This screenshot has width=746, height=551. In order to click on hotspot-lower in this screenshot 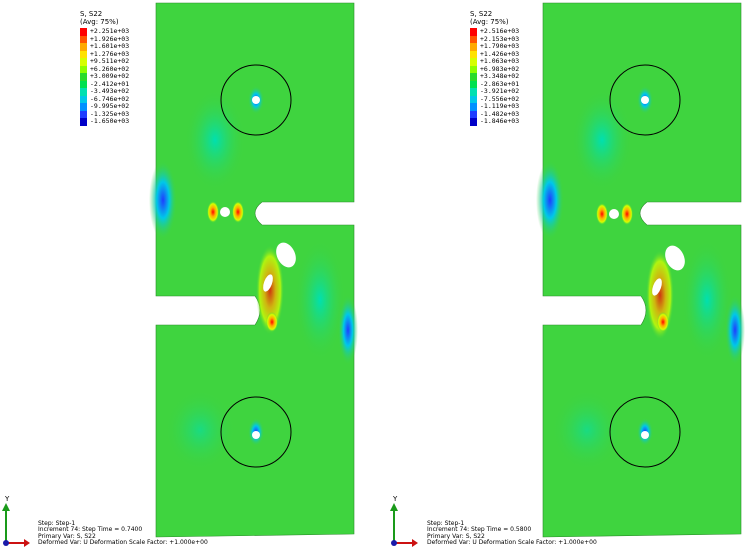, I will do `click(663, 322)`.